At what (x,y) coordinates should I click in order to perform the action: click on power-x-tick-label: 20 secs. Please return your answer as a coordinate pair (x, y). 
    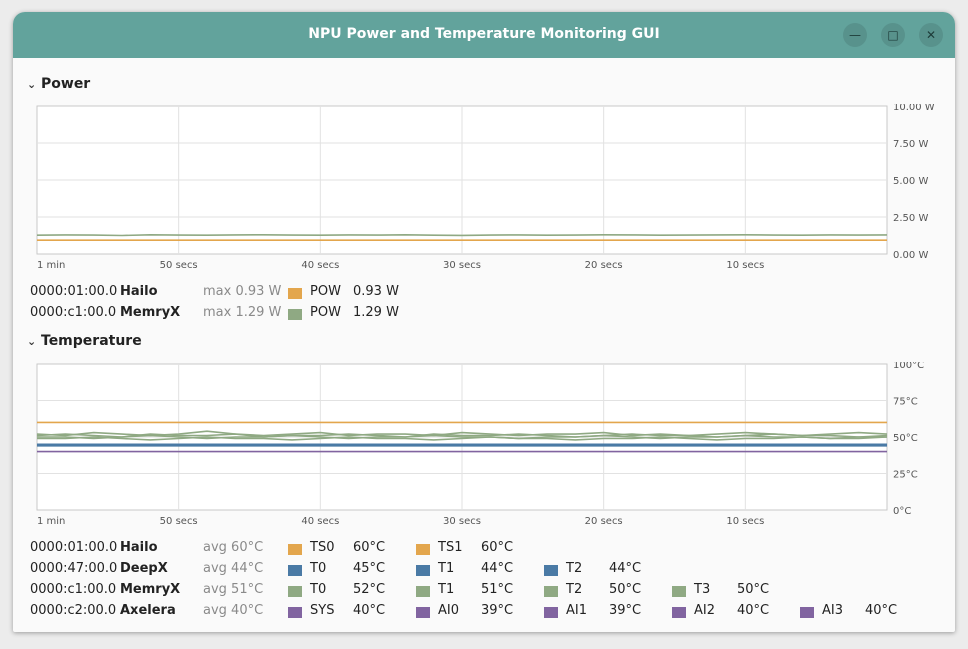
    Looking at the image, I should click on (604, 265).